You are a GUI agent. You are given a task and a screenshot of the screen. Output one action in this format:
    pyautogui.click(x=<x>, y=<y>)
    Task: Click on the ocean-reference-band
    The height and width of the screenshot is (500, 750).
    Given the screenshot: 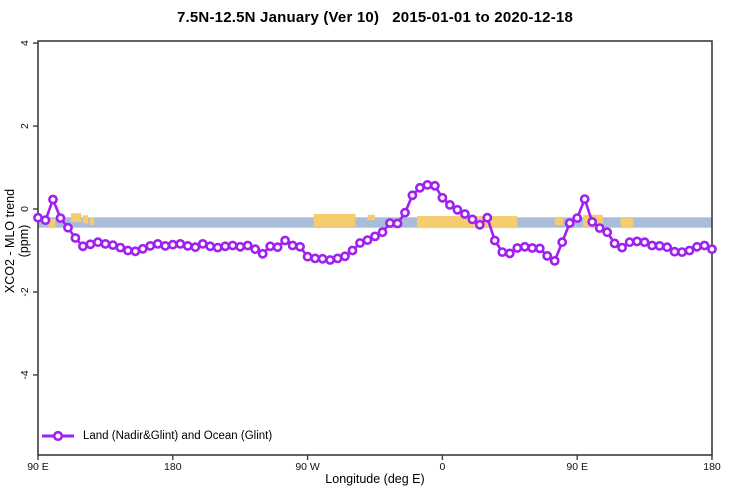 What is the action you would take?
    pyautogui.click(x=375, y=222)
    